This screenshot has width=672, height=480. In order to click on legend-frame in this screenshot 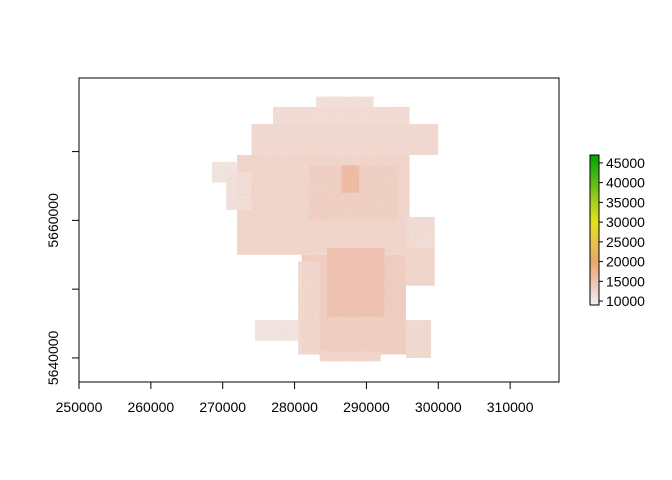, I will do `click(594, 230)`.